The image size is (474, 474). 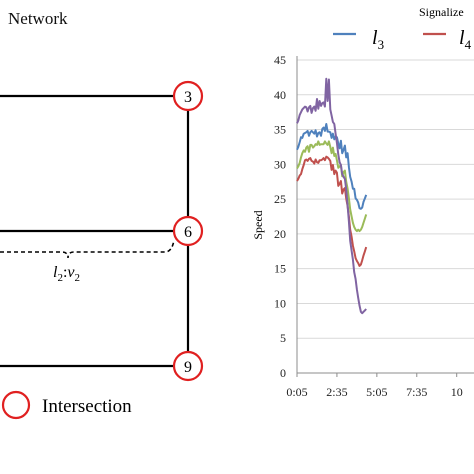 I want to click on y-tick-label-40: 40, so click(x=280, y=95).